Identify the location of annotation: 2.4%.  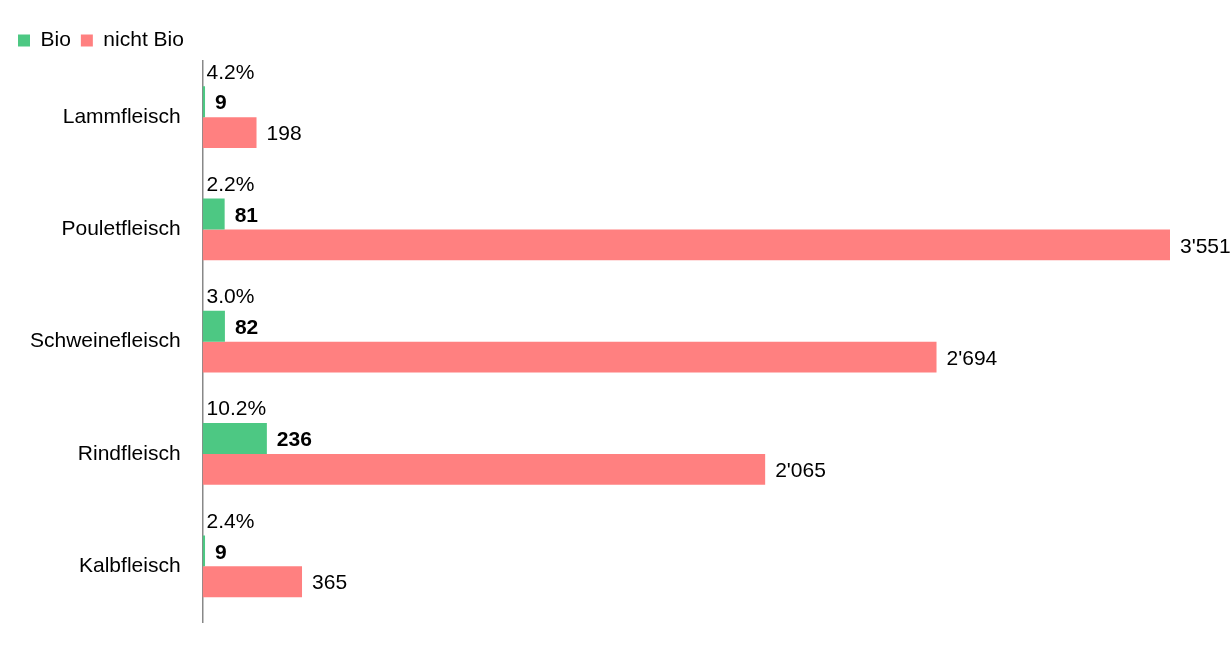
(230, 520).